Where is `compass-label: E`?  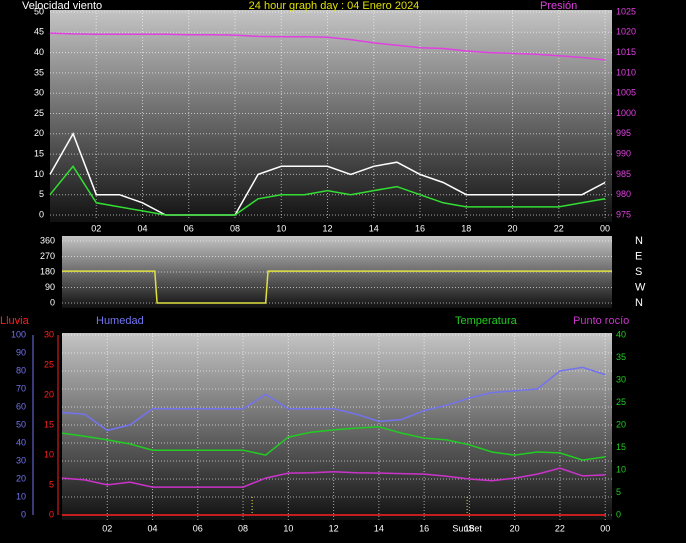
compass-label: E is located at coordinates (638, 256).